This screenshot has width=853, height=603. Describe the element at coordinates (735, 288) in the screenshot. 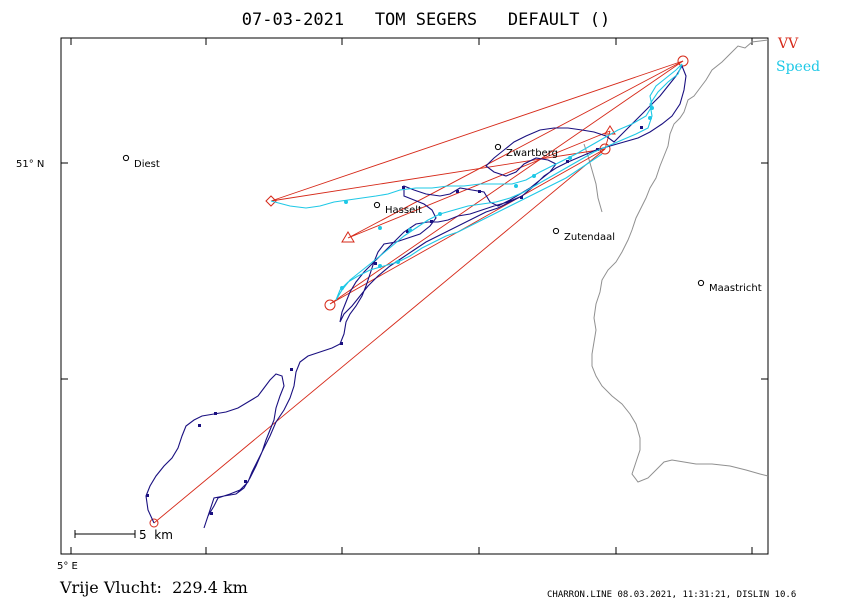

I see `place-label-maastricht: Maastricht` at that location.